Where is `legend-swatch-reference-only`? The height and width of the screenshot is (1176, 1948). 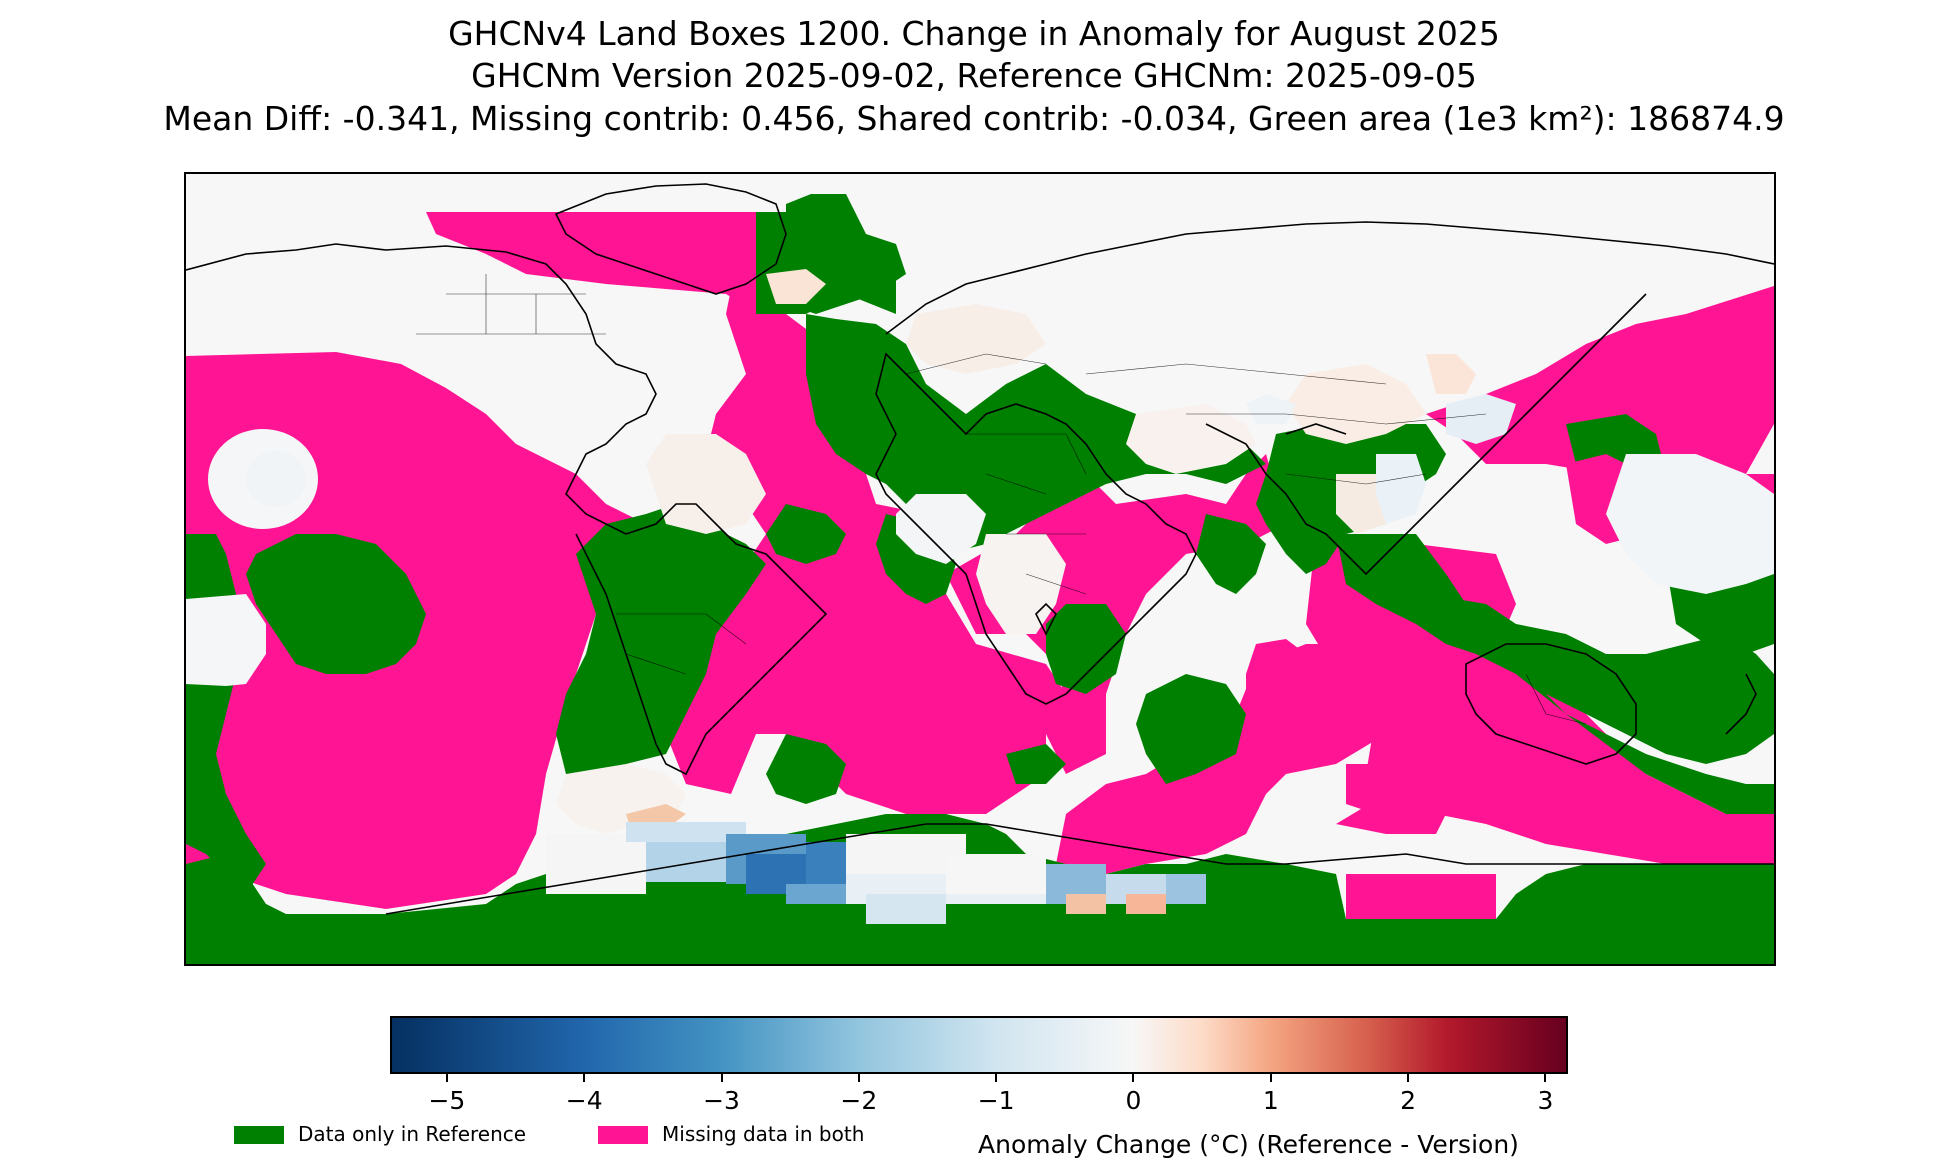
legend-swatch-reference-only is located at coordinates (259, 1135).